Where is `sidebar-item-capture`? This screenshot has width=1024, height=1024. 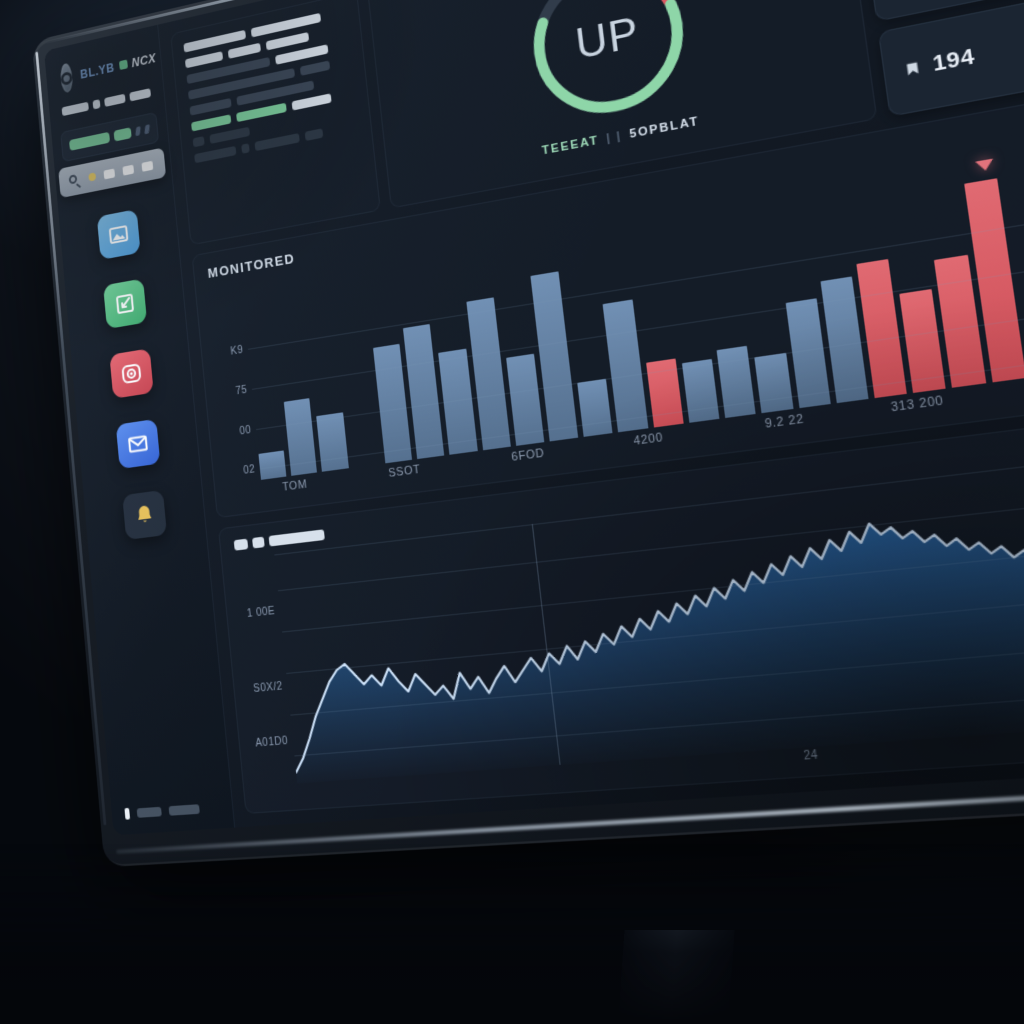 sidebar-item-capture is located at coordinates (131, 373).